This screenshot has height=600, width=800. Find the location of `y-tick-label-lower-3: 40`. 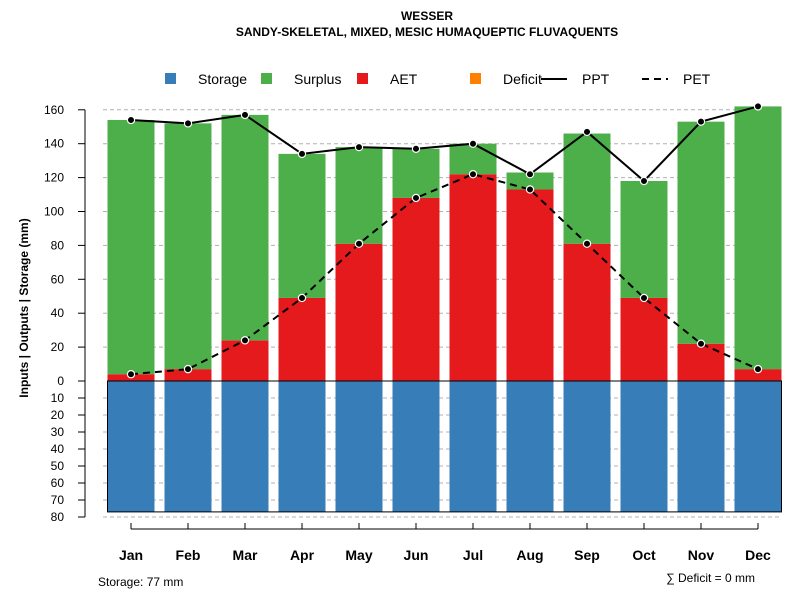

y-tick-label-lower-3: 40 is located at coordinates (58, 449).